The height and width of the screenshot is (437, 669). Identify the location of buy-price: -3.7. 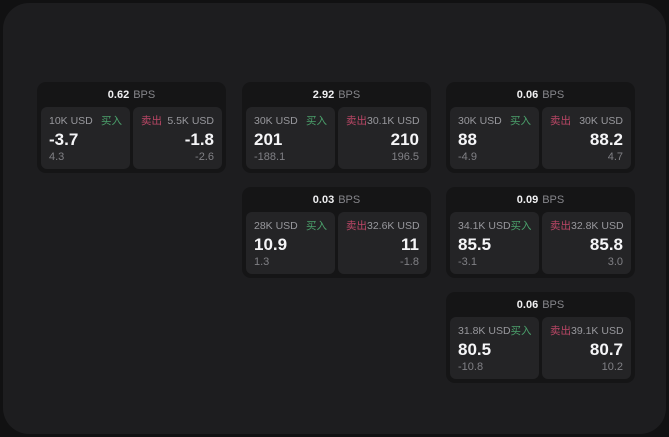
(64, 139).